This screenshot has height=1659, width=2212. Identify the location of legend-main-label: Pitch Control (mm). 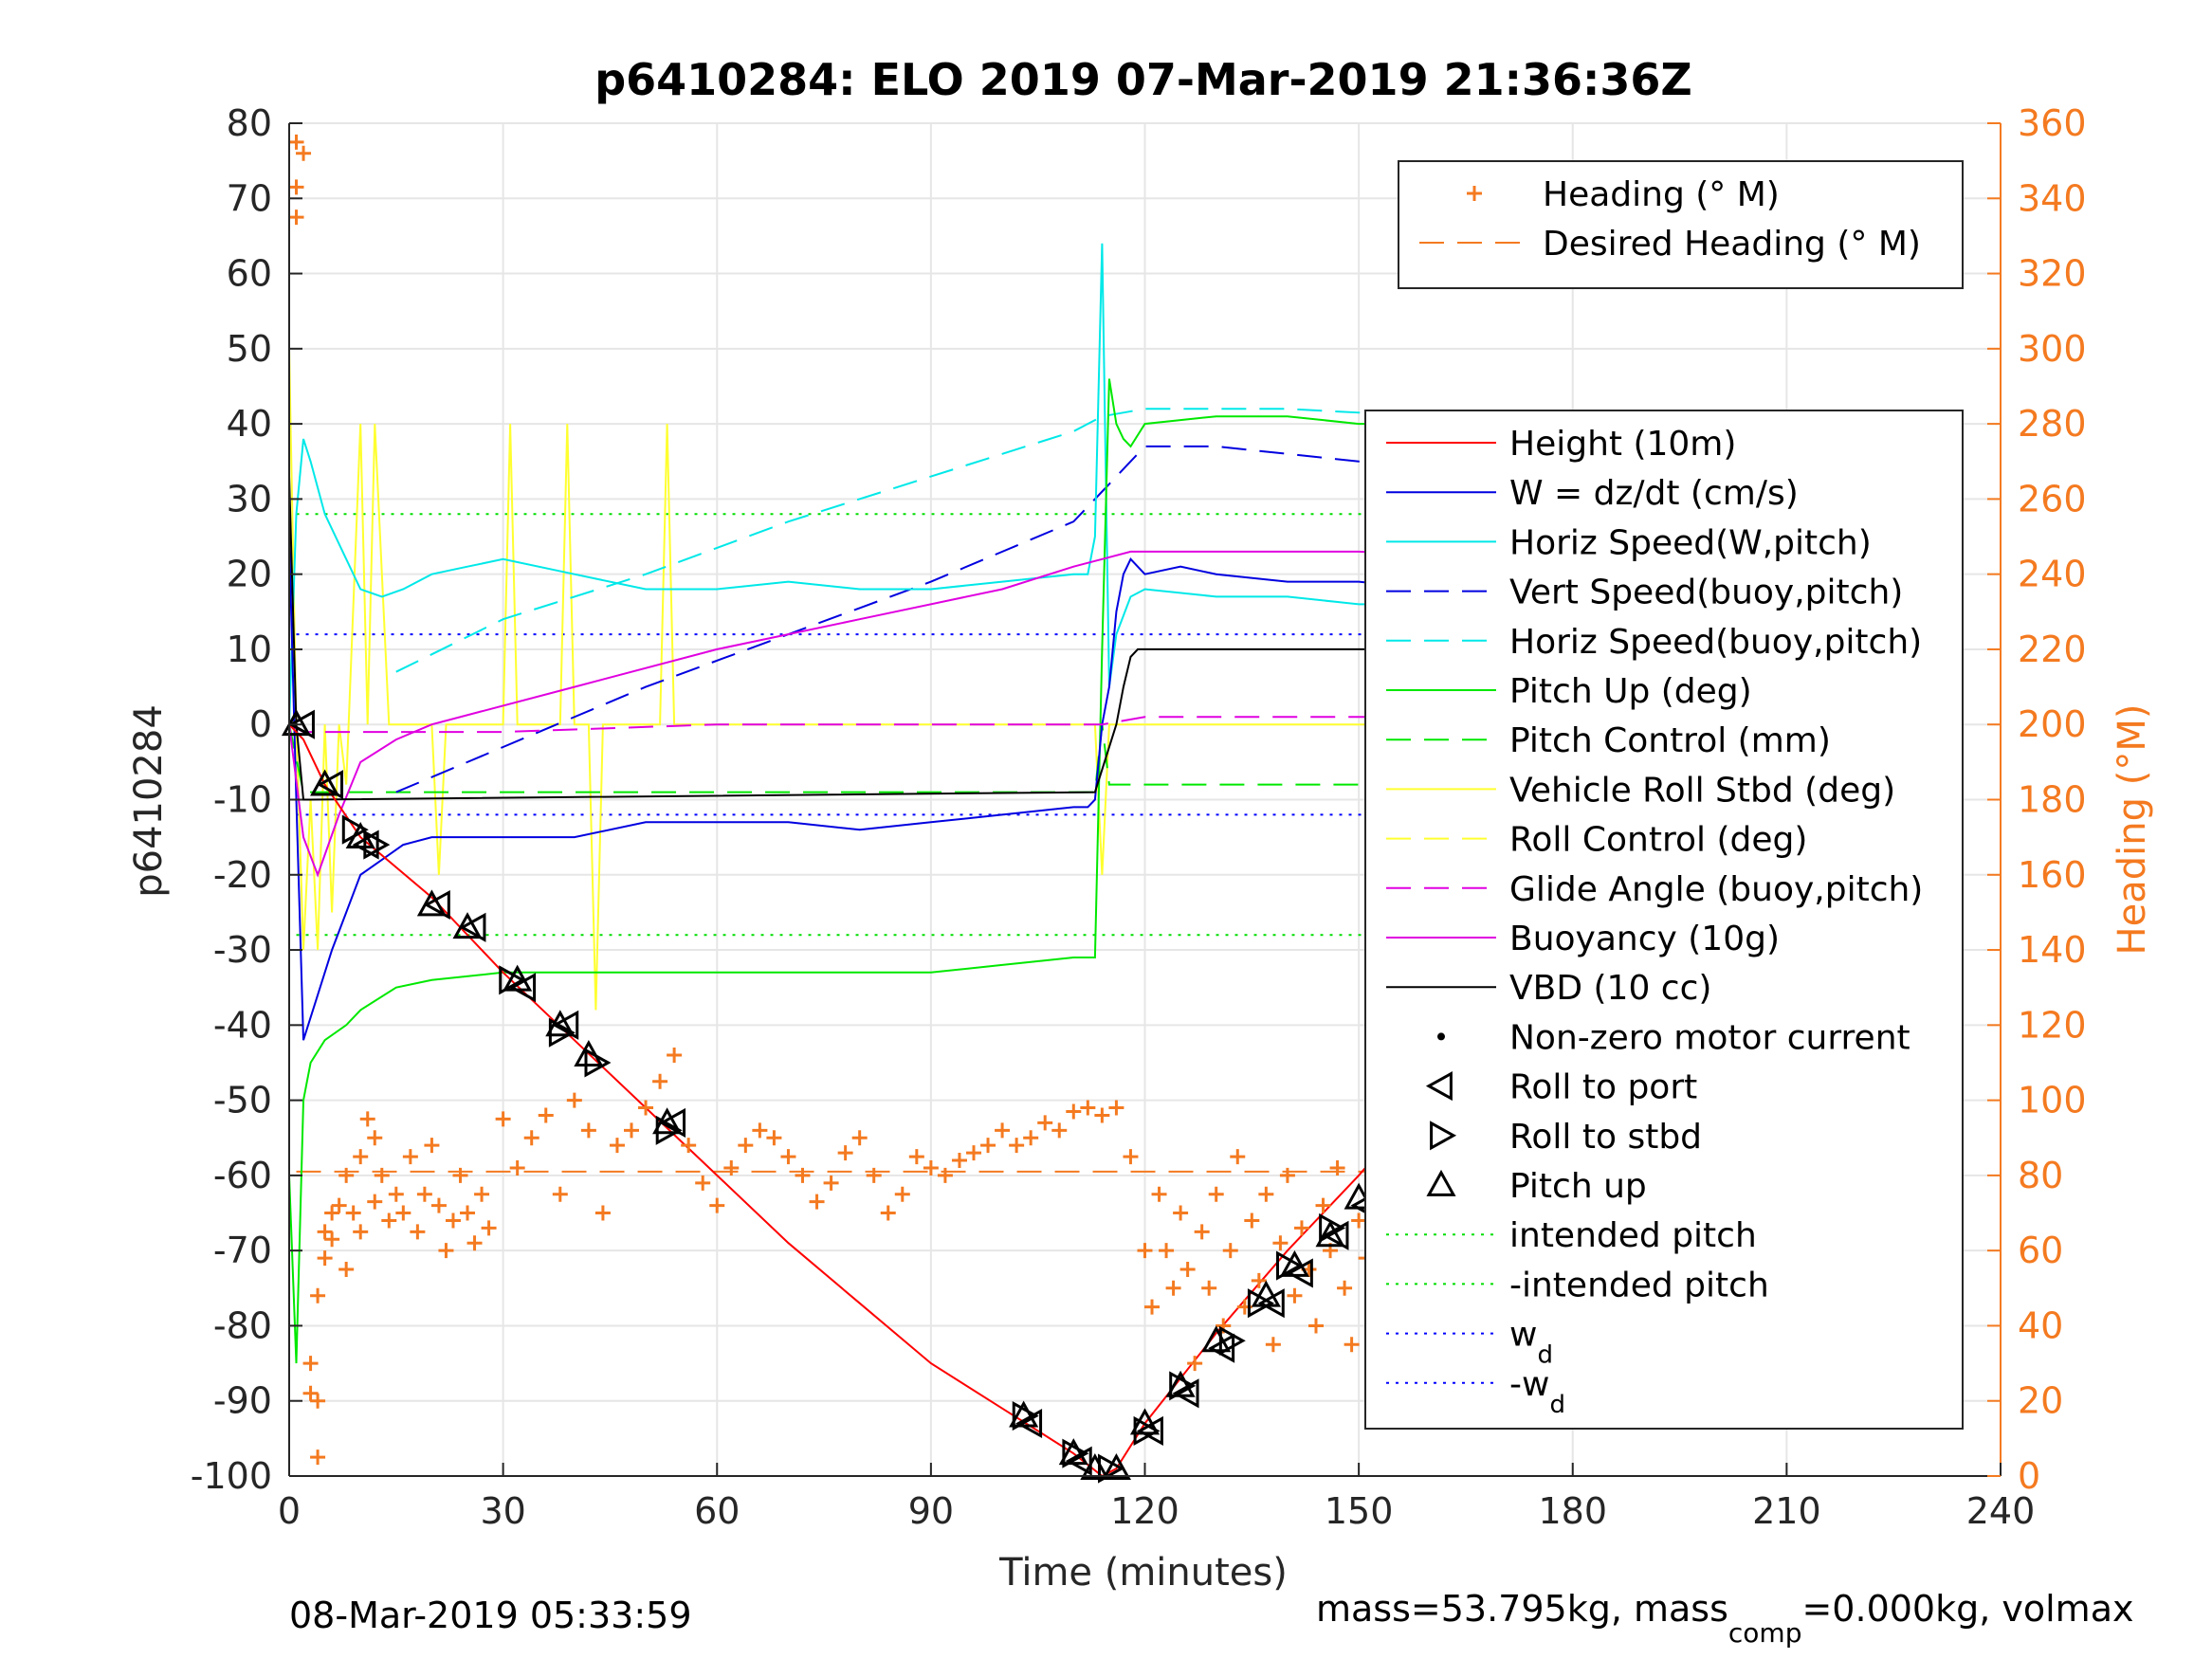
(1670, 740).